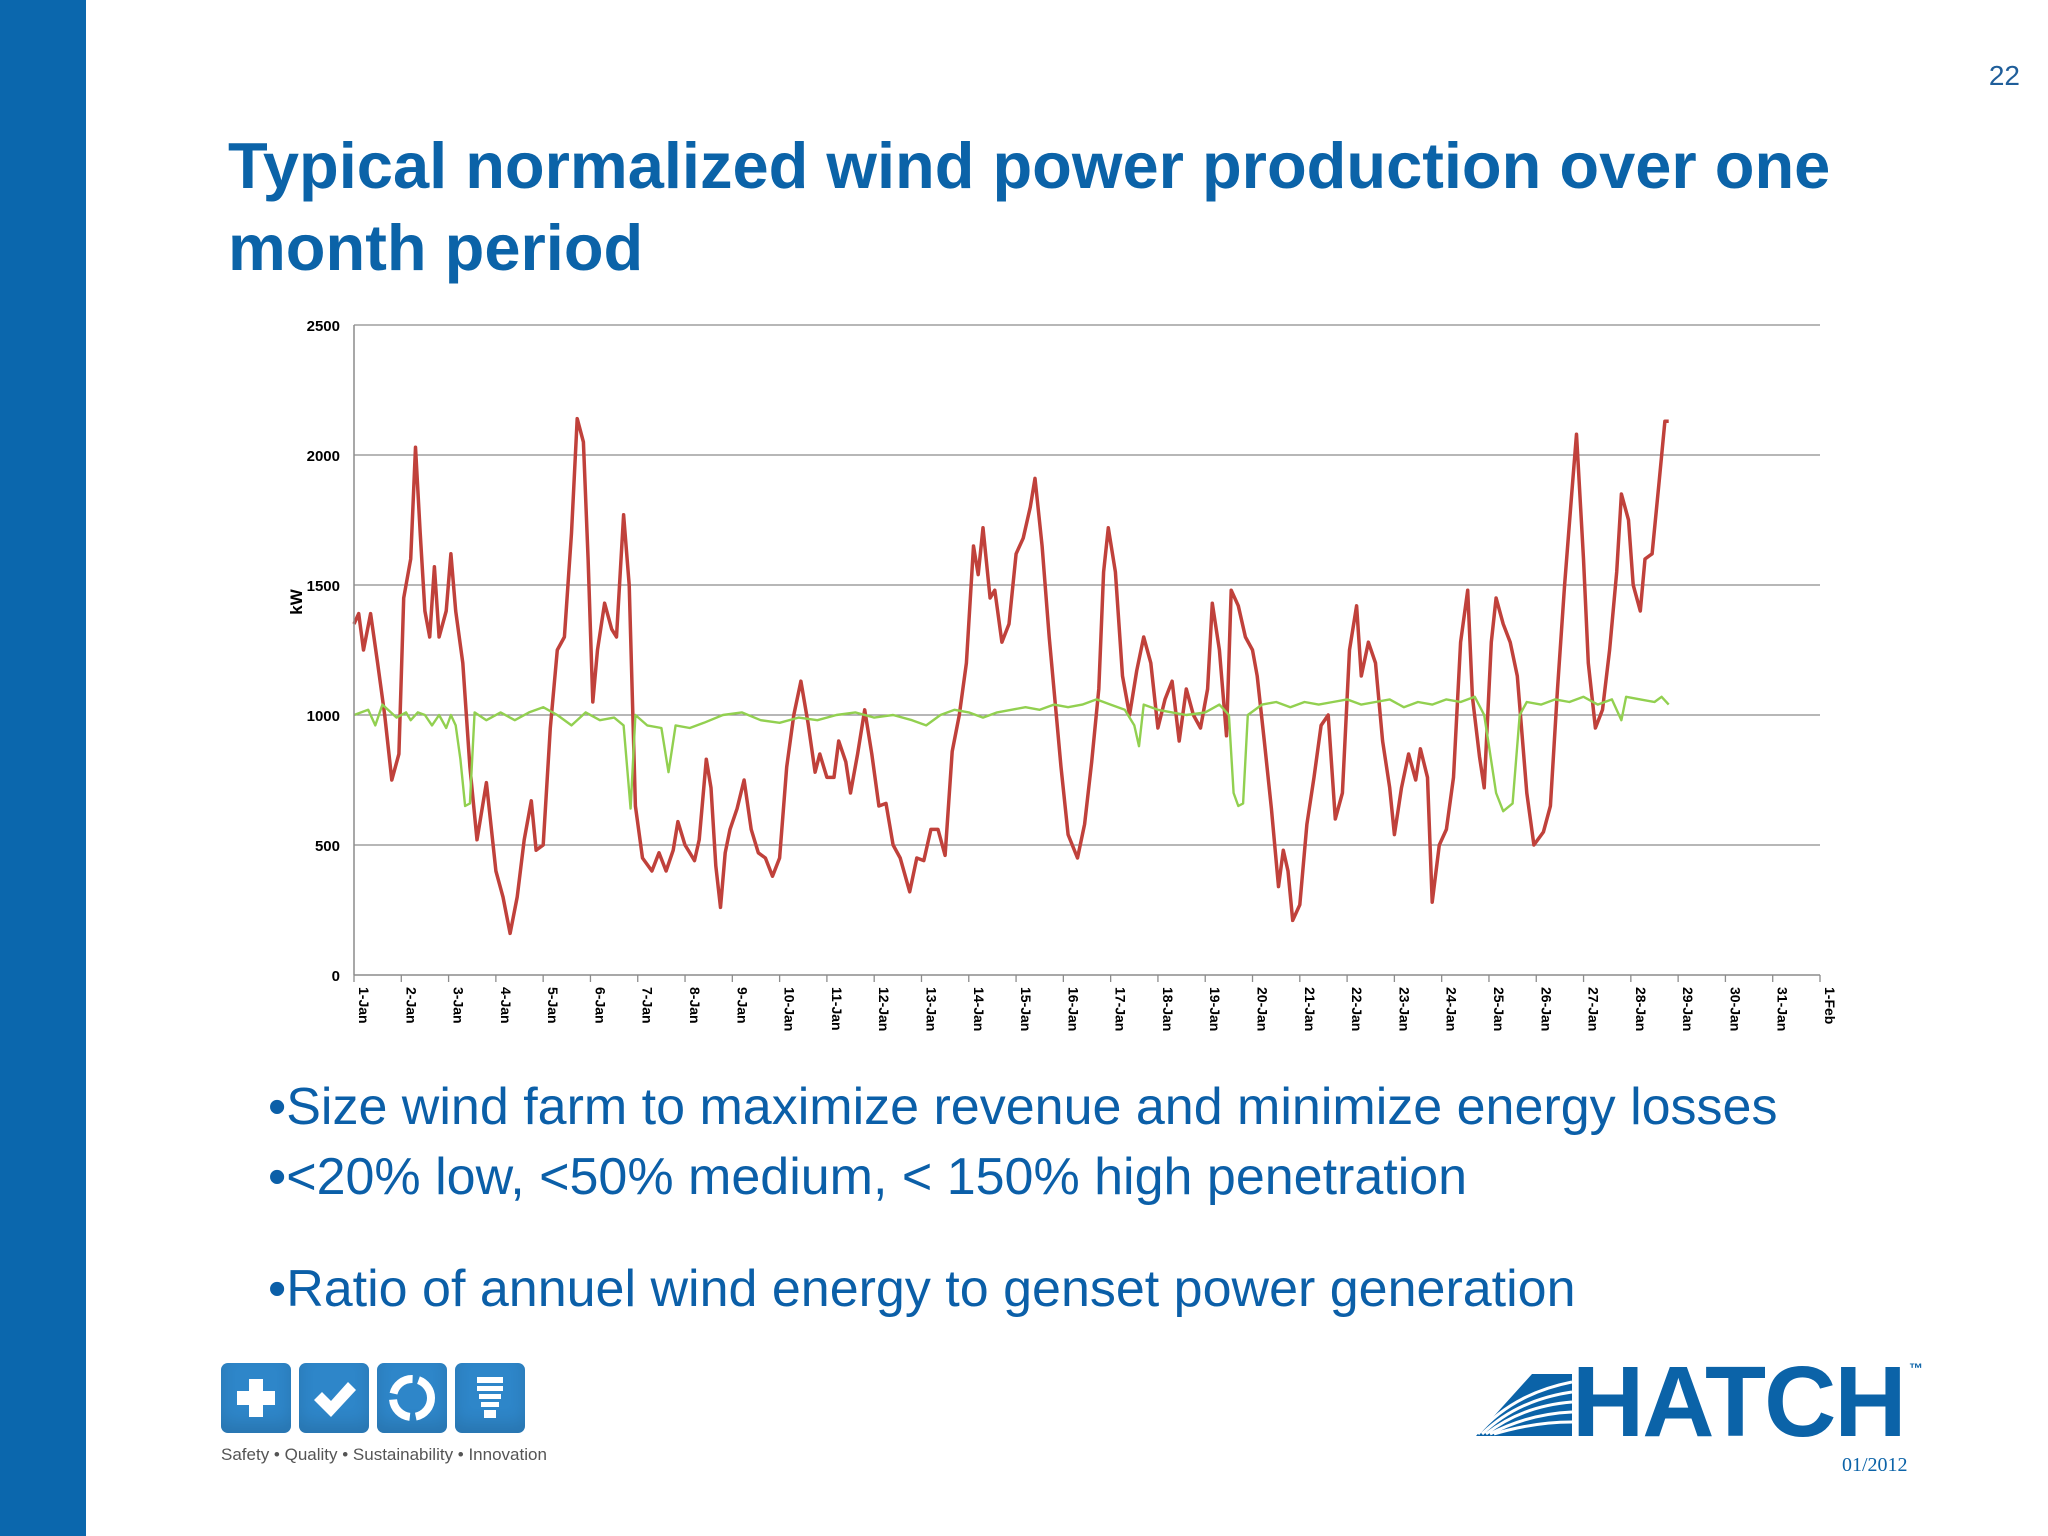  I want to click on trademark-symbol: ™, so click(1916, 1368).